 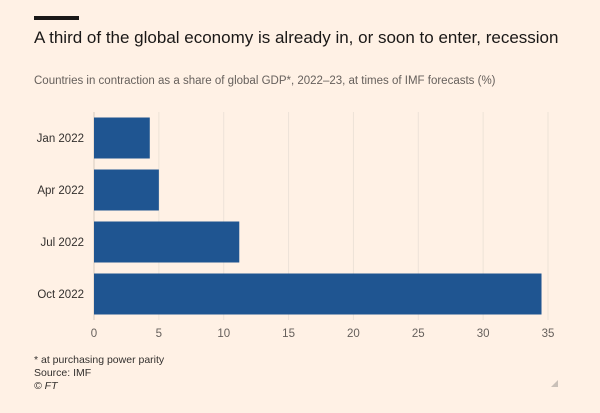 What do you see at coordinates (46, 386) in the screenshot?
I see `credit-note: © FT` at bounding box center [46, 386].